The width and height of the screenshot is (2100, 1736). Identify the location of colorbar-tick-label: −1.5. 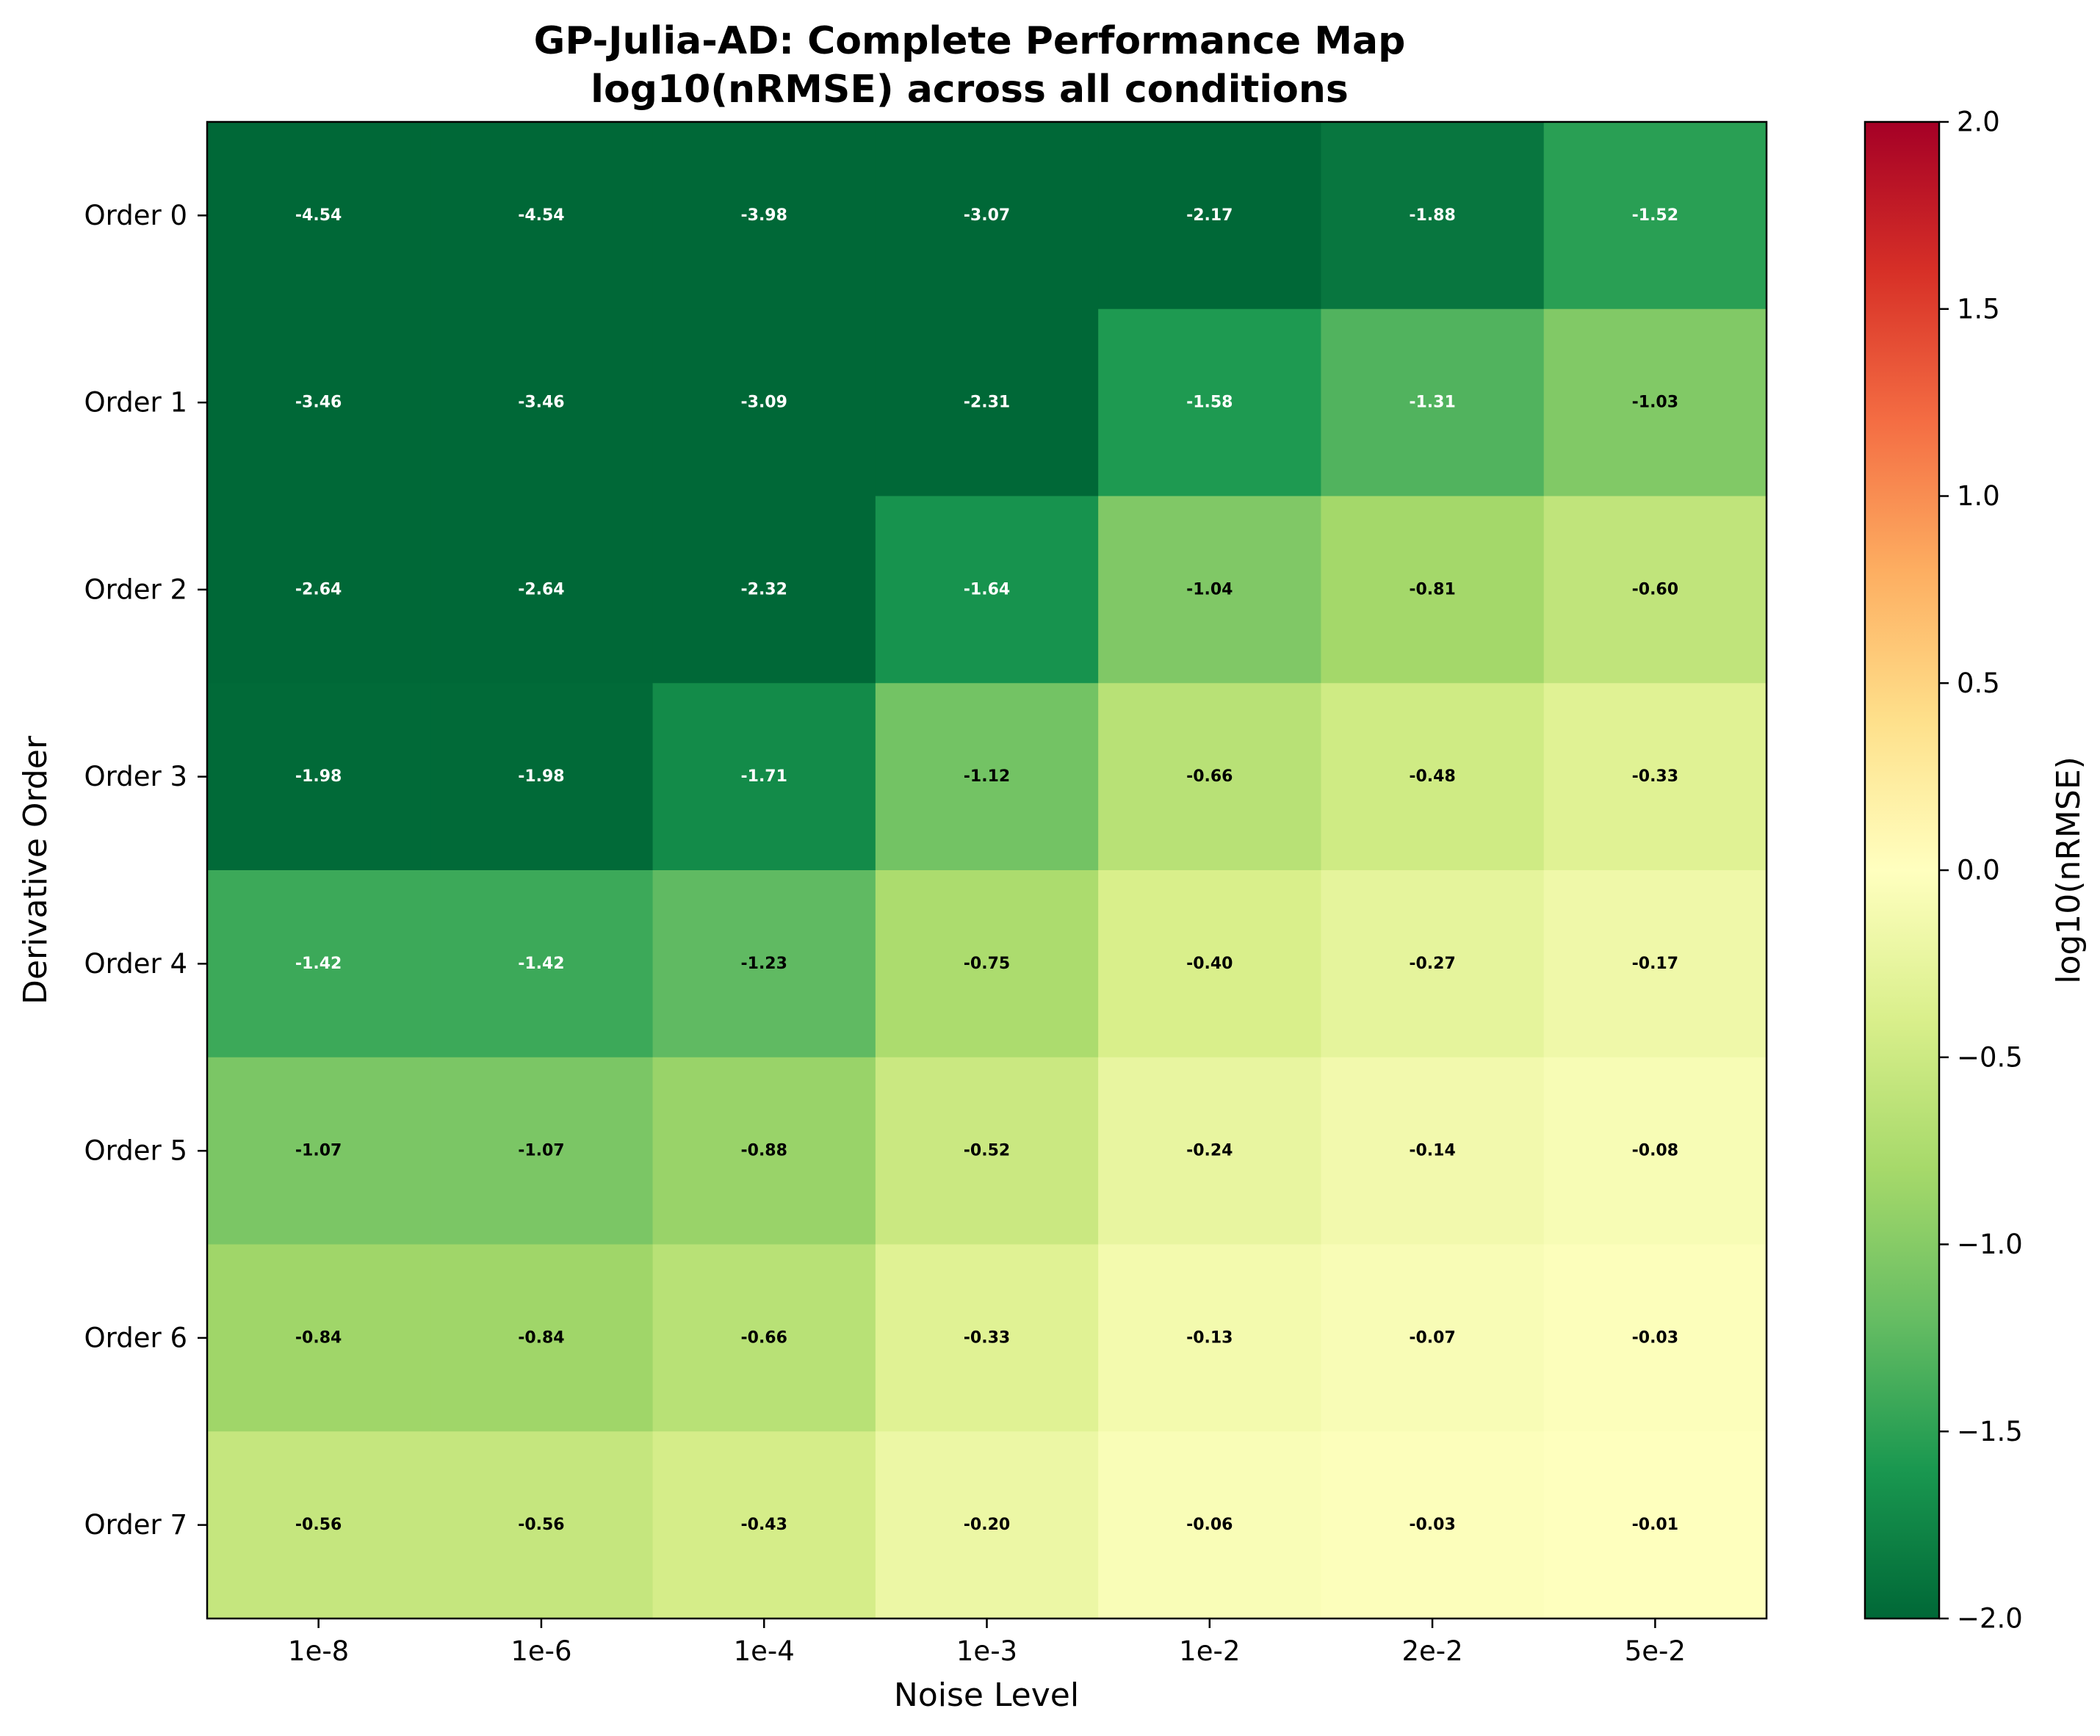
(1990, 1431).